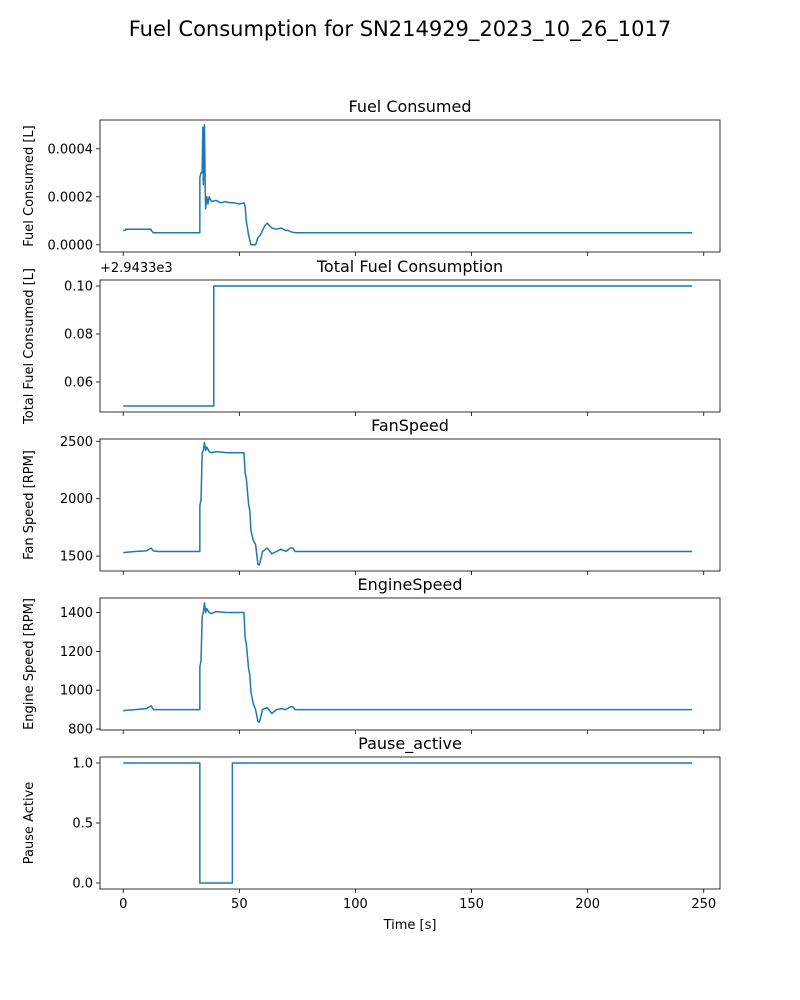  I want to click on subplot-3: 1500 2000 2500 FanSpeed Fan Speed [RPM], so click(371, 495).